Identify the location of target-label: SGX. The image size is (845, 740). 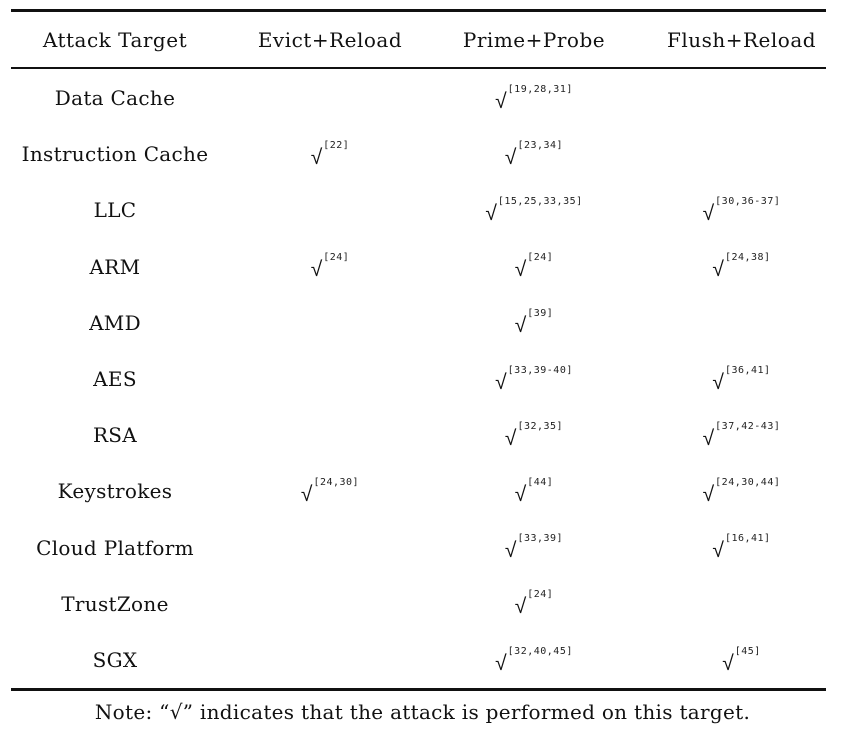
(115, 660).